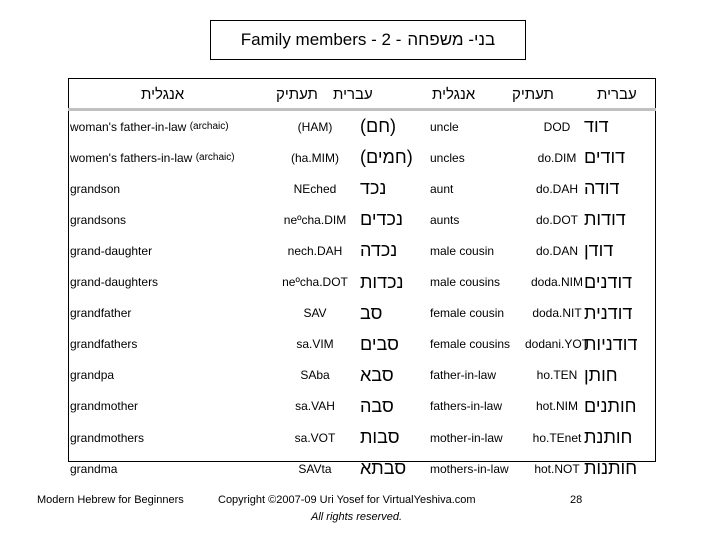 This screenshot has width=720, height=540. I want to click on english-term: grandfather, so click(101, 313).